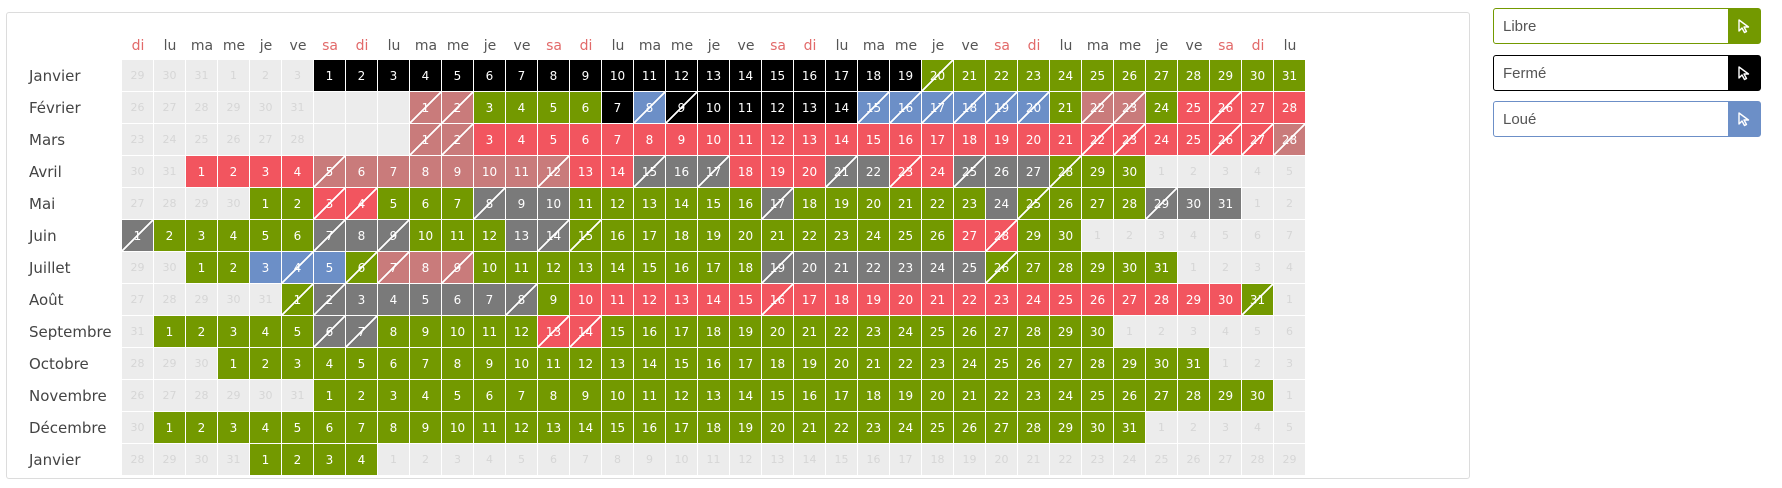 The height and width of the screenshot is (488, 1782). What do you see at coordinates (1744, 26) in the screenshot?
I see `cursor-icon` at bounding box center [1744, 26].